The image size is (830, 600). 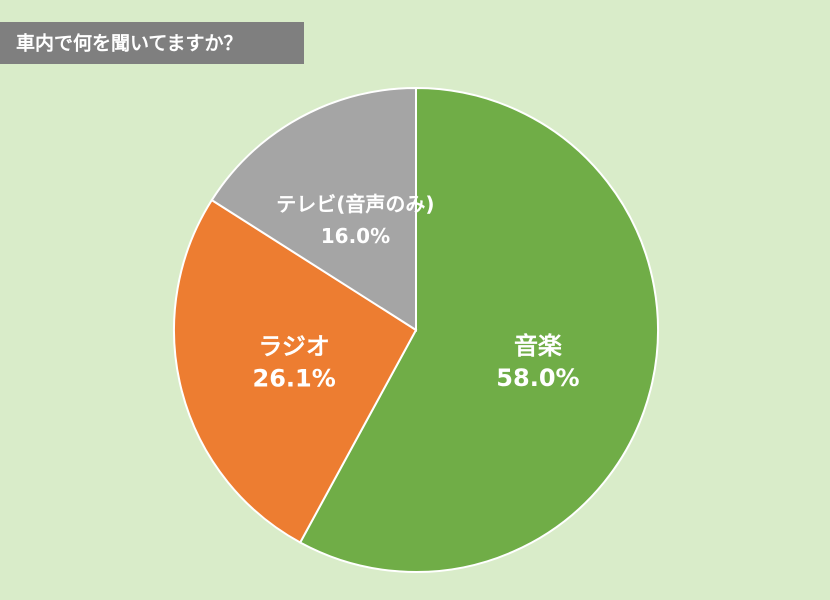 I want to click on slice-label: テレビ(音声のみ), so click(x=355, y=204).